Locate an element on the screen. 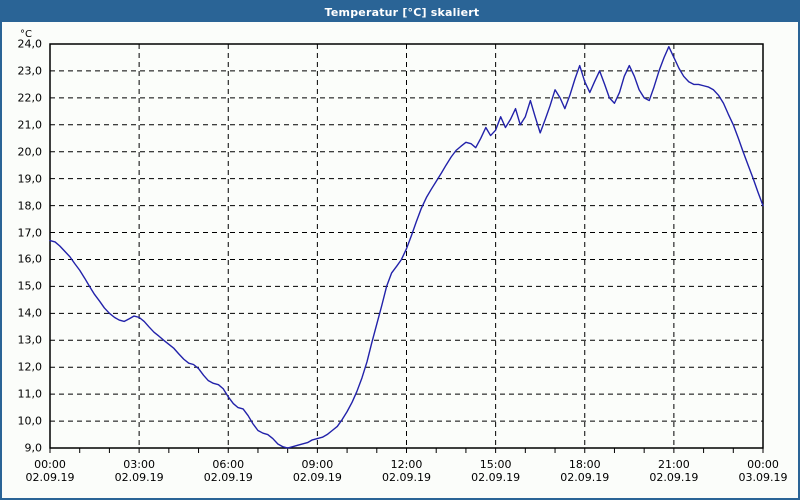 The width and height of the screenshot is (800, 500). y-axis-tick-label: 12,0 is located at coordinates (30, 367).